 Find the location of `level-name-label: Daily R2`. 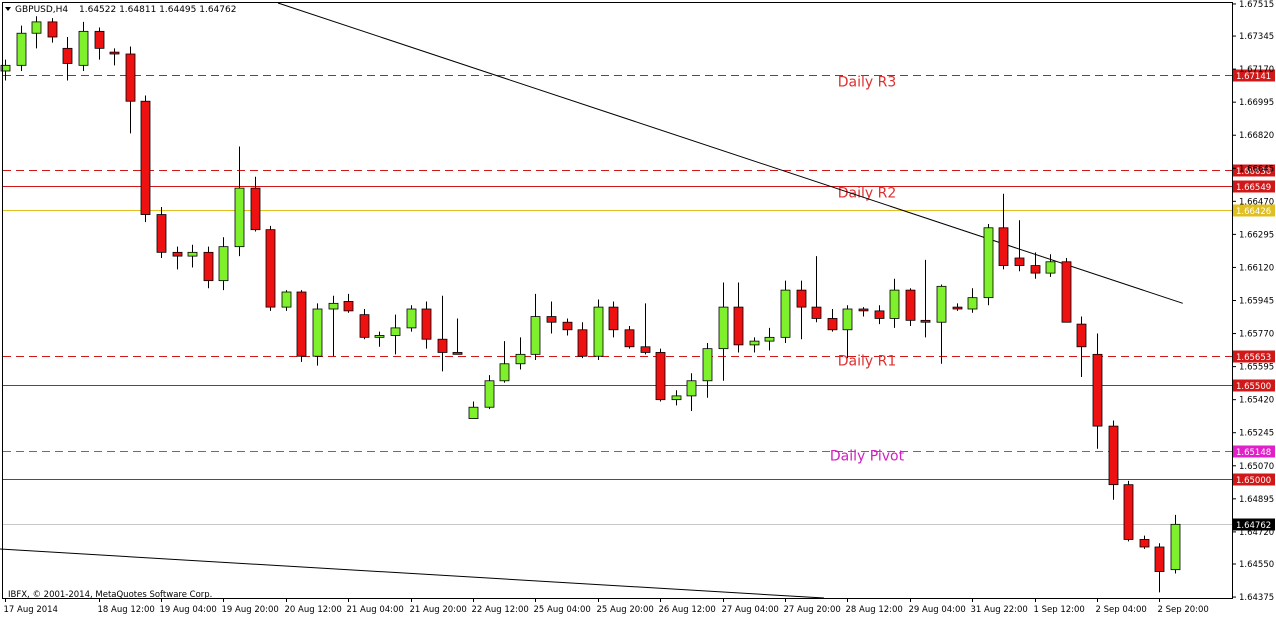

level-name-label: Daily R2 is located at coordinates (867, 194).